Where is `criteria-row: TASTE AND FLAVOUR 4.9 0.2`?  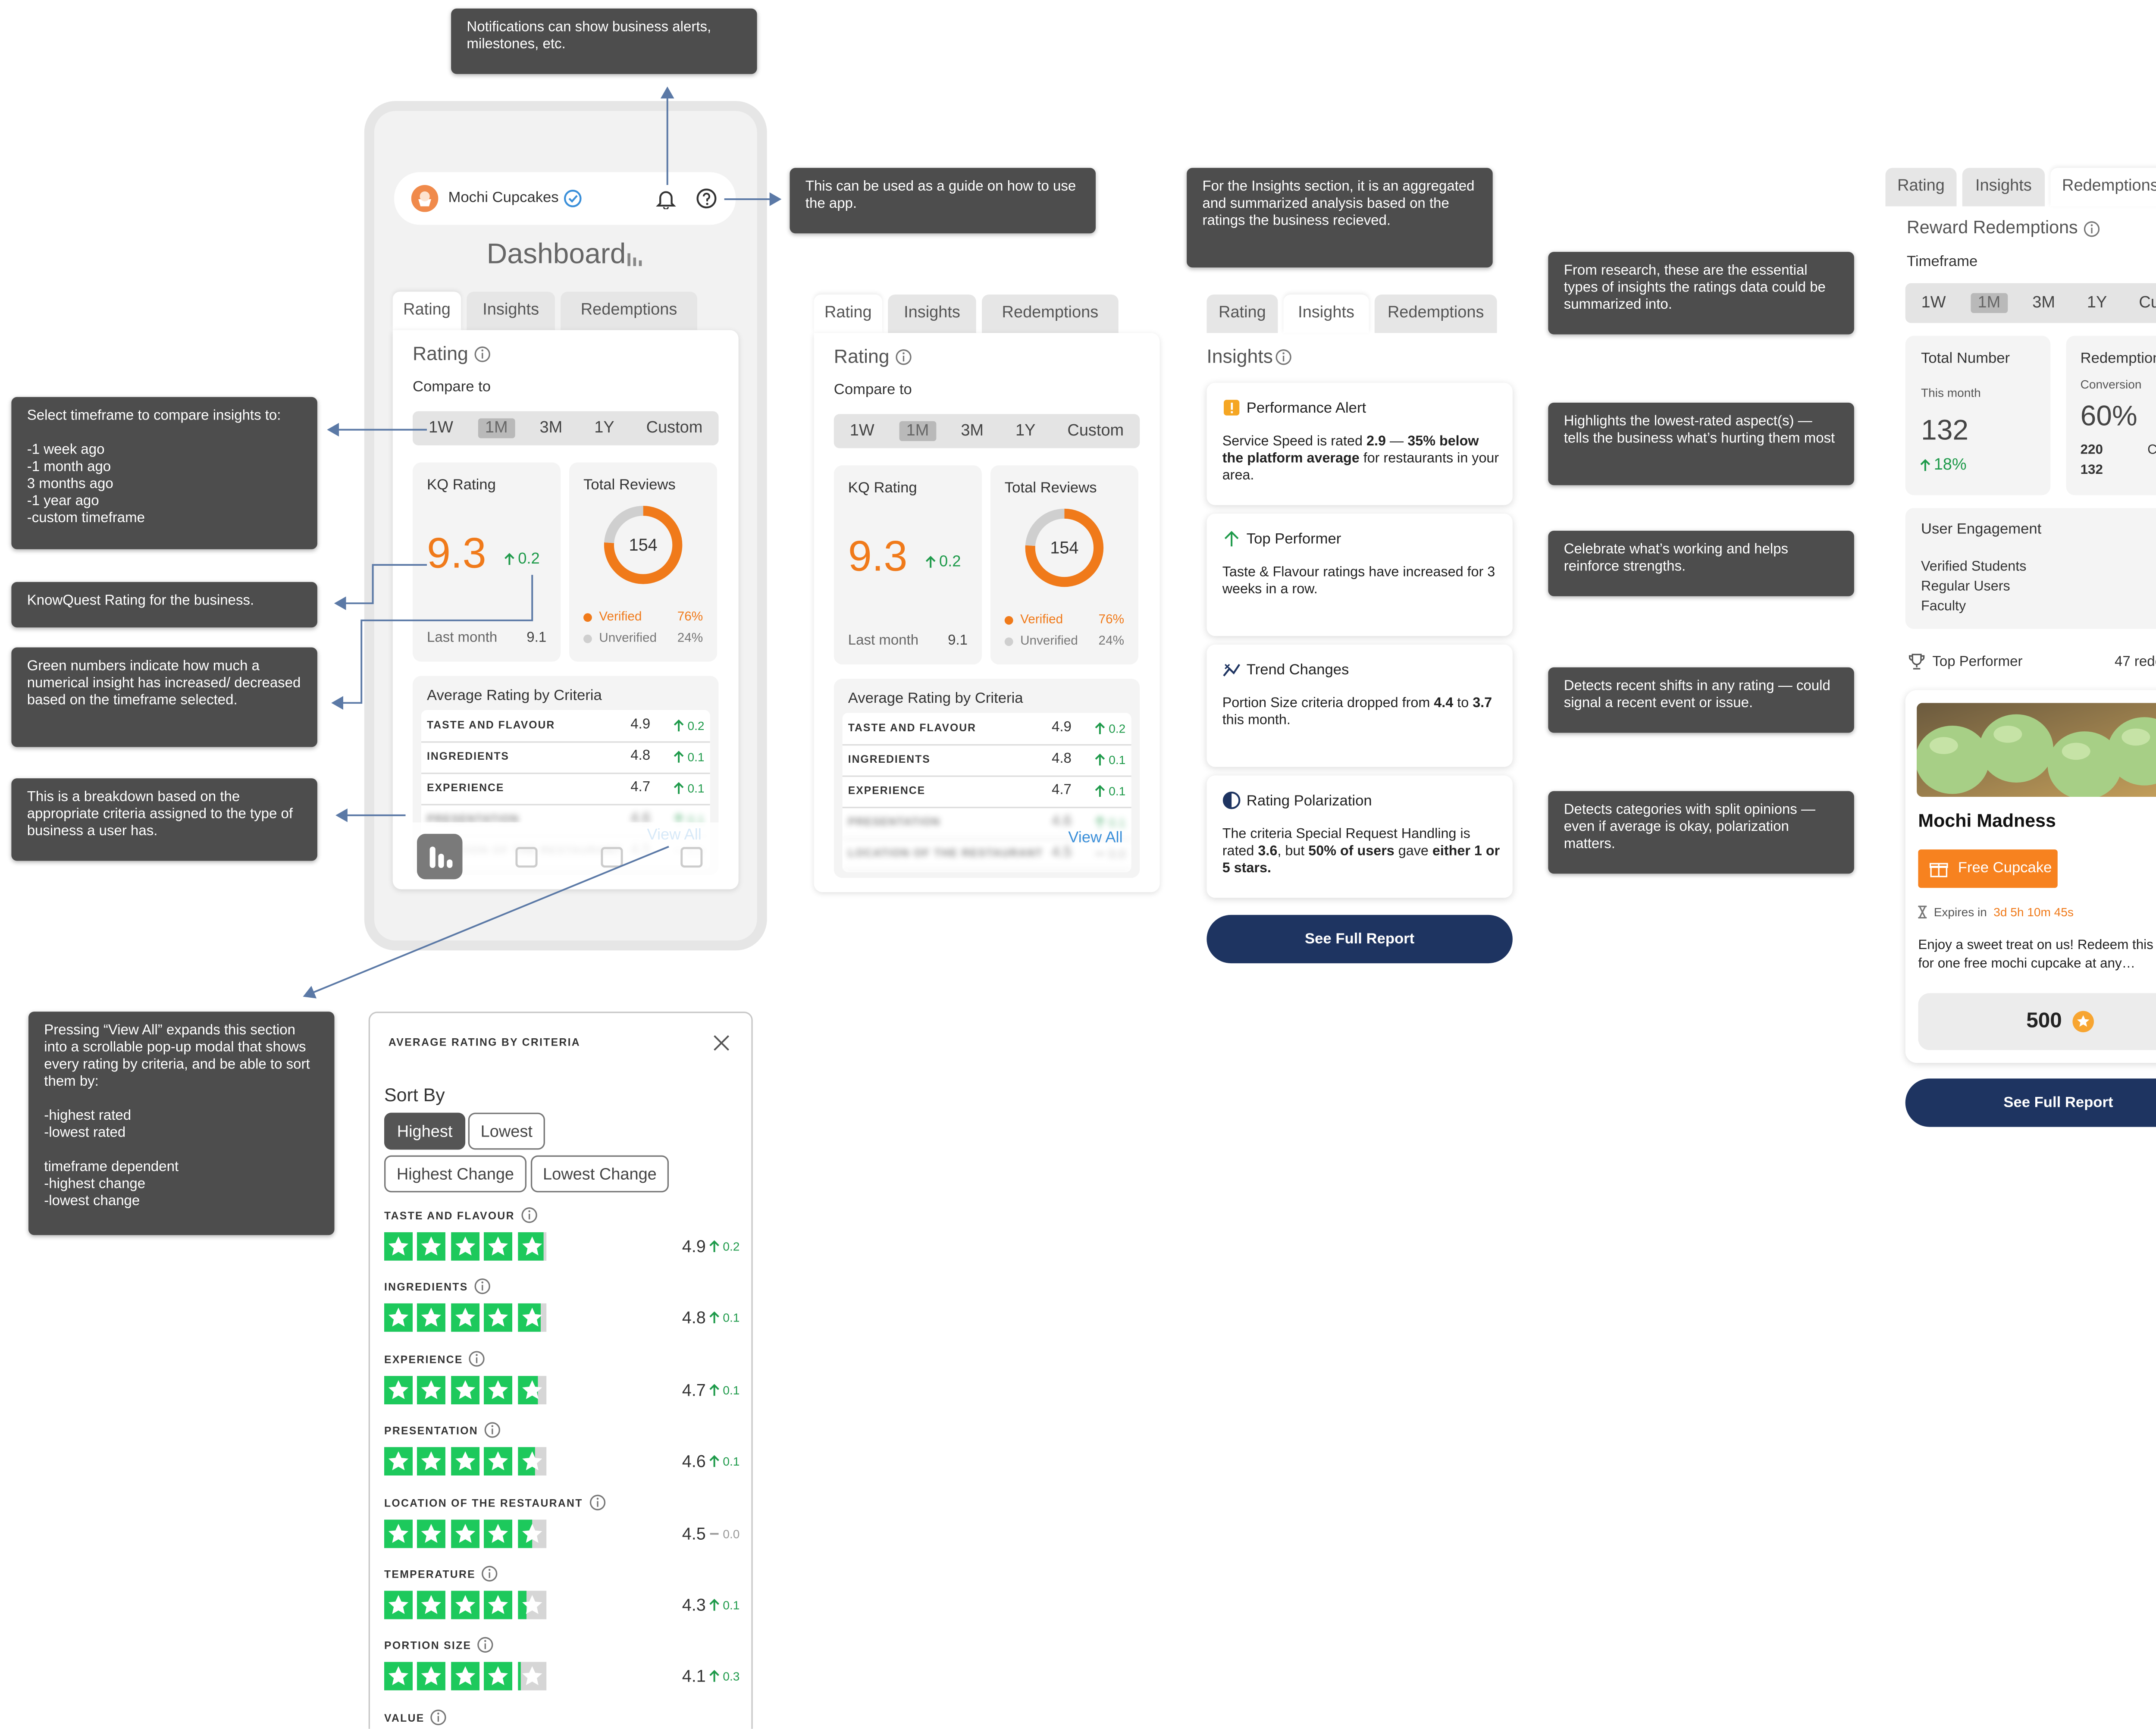 criteria-row: TASTE AND FLAVOUR 4.9 0.2 is located at coordinates (986, 730).